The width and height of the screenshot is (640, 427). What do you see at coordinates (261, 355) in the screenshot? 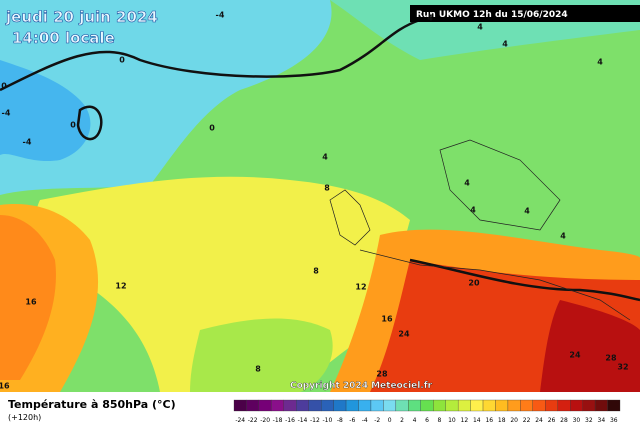
I see `mild-pocket` at bounding box center [261, 355].